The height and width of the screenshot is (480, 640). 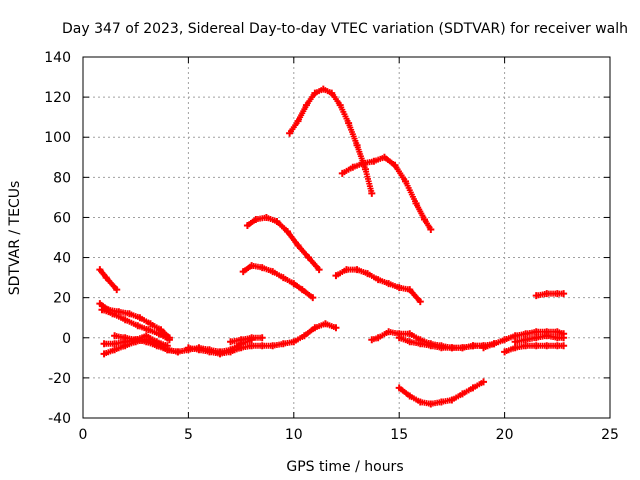 I want to click on x-tick-label: 15, so click(x=399, y=435).